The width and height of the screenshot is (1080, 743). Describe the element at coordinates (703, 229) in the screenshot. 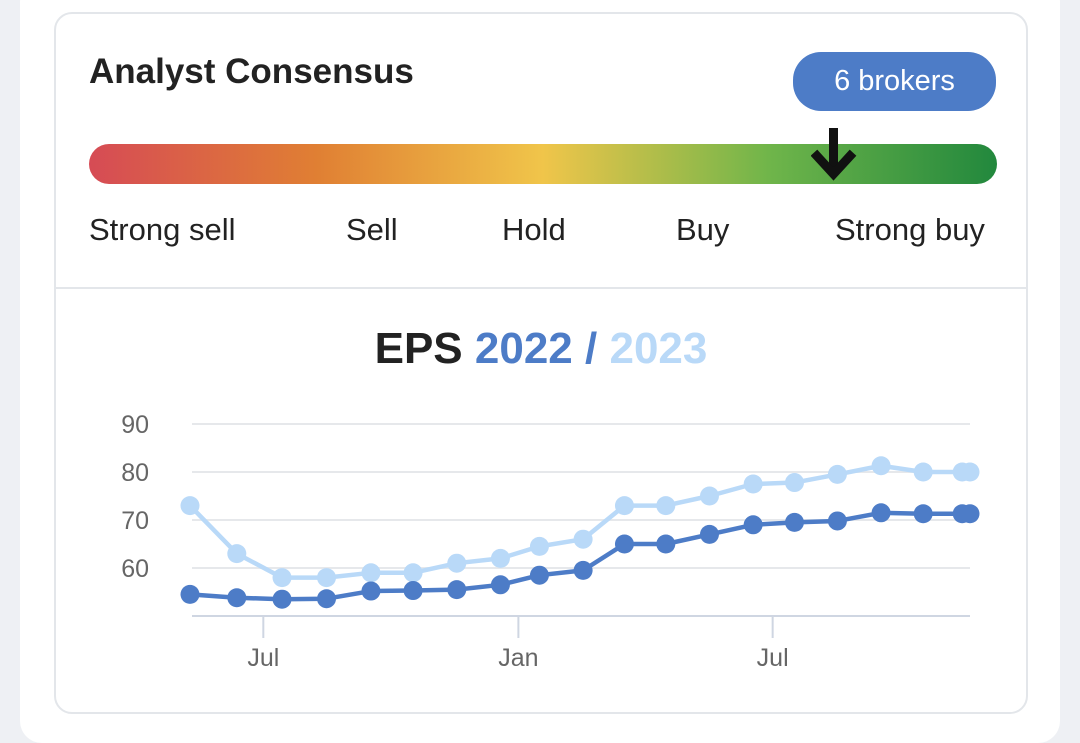

I see `scale-buy: Buy` at that location.